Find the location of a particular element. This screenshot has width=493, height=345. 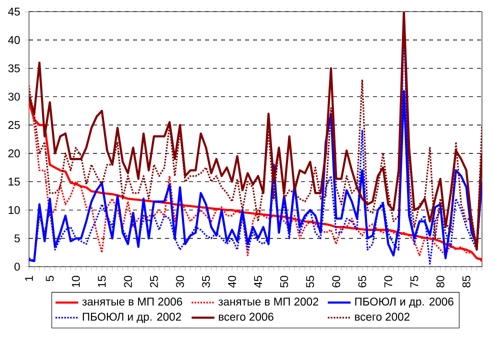

x-tick-label: 5 is located at coordinates (50, 279).